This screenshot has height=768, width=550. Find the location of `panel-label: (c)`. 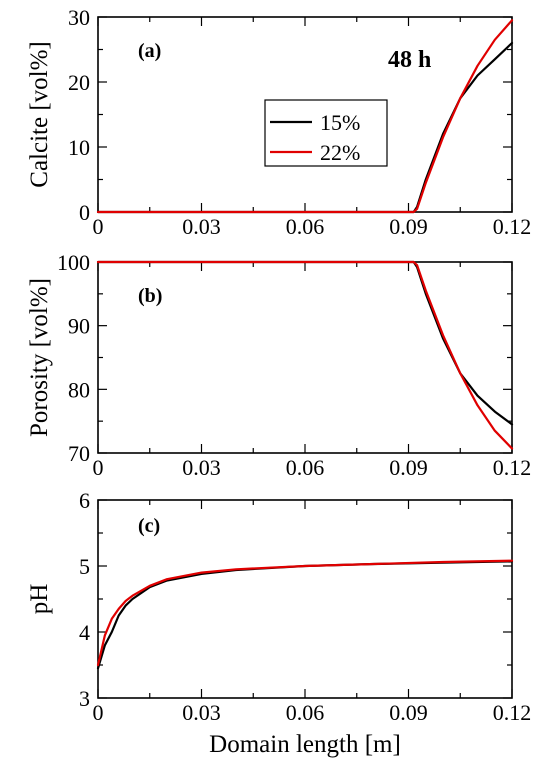

panel-label: (c) is located at coordinates (149, 526).